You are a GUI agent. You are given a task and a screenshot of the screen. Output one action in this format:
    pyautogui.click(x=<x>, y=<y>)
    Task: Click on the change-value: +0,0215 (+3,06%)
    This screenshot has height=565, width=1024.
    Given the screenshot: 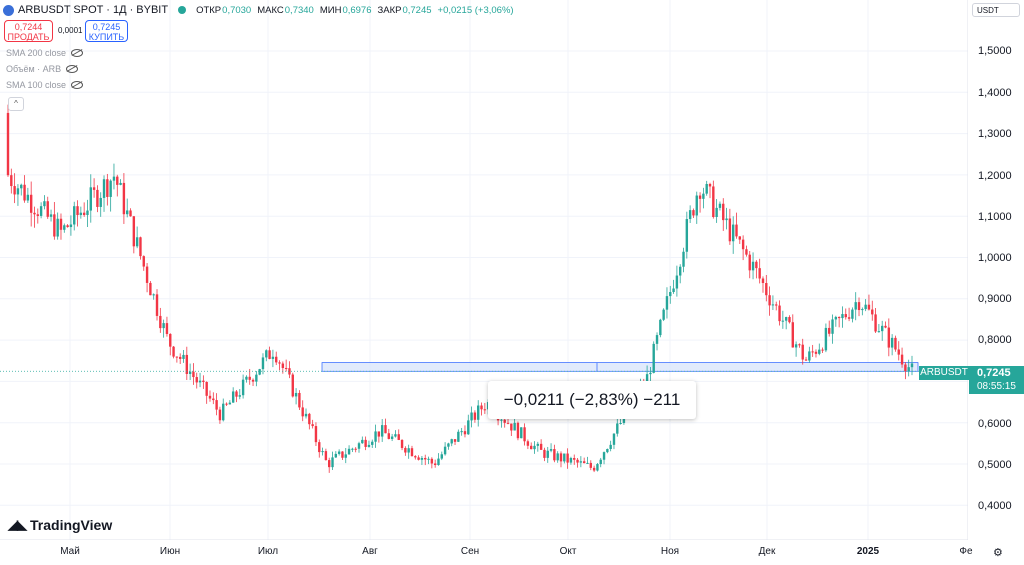 What is the action you would take?
    pyautogui.click(x=475, y=10)
    